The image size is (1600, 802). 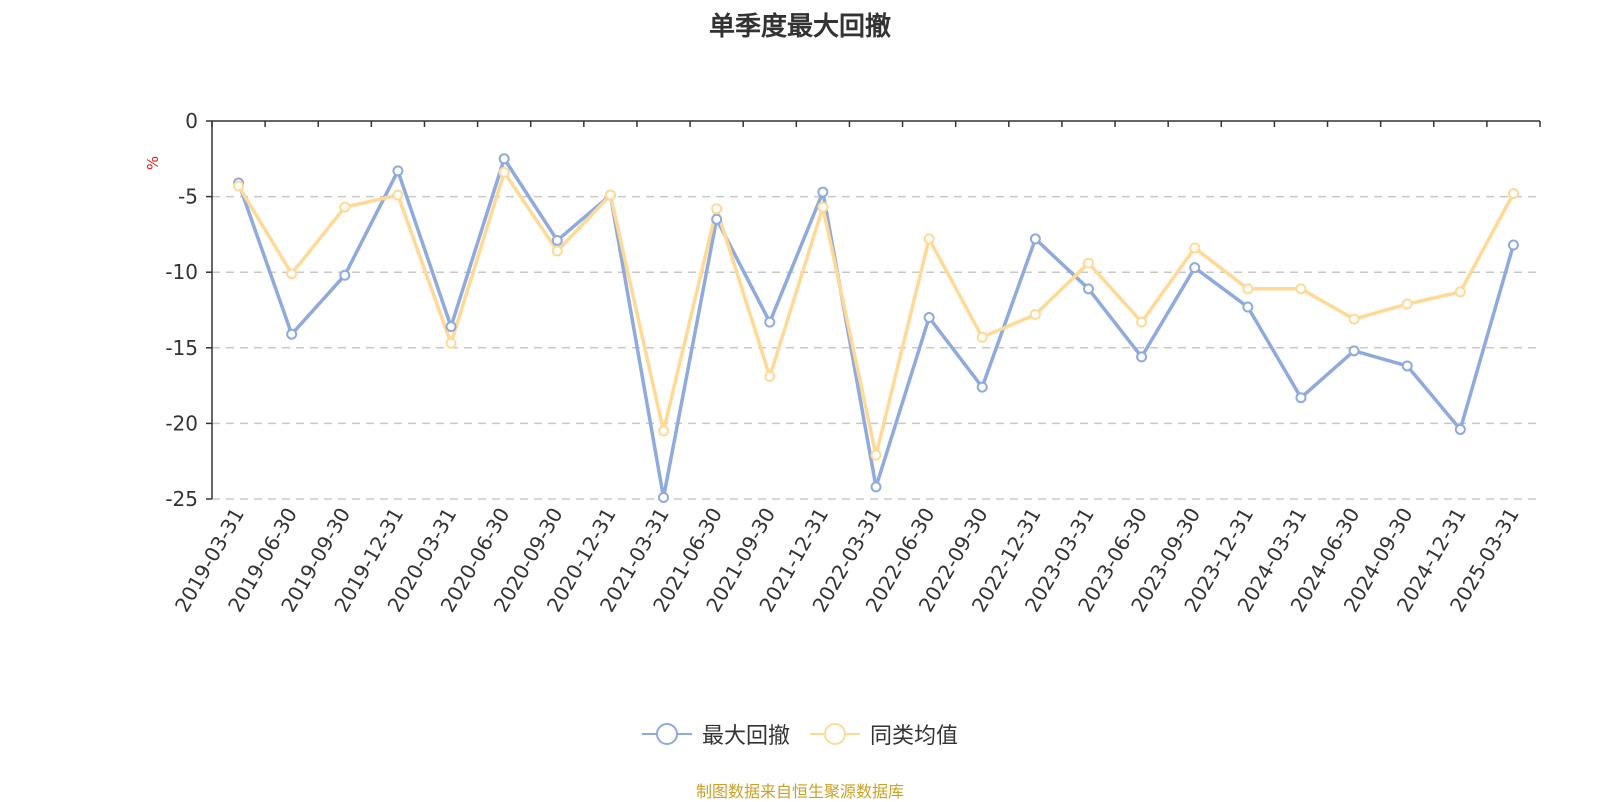 I want to click on legend: 最大回撤 同类均值, so click(x=800, y=734).